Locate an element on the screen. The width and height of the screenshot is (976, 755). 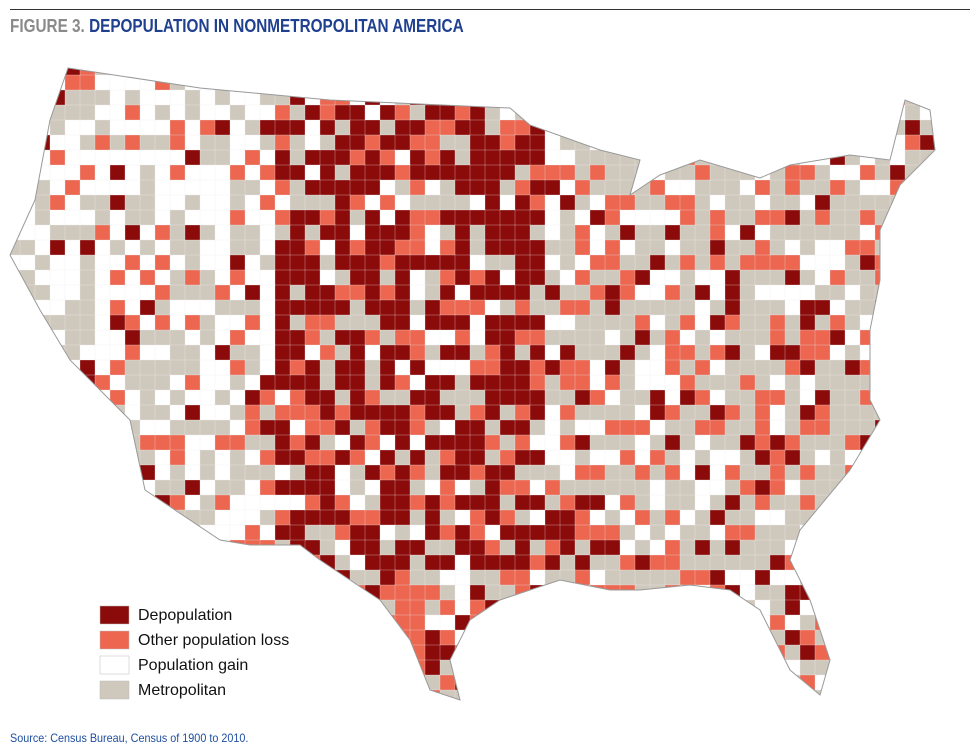
legend-swatch is located at coordinates (114, 690).